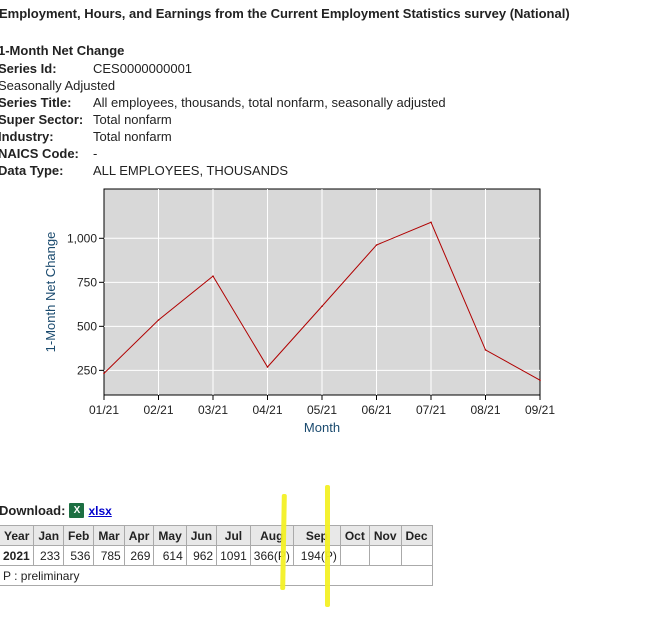 This screenshot has height=620, width=669. What do you see at coordinates (109, 555) in the screenshot?
I see `table-cell: 785` at bounding box center [109, 555].